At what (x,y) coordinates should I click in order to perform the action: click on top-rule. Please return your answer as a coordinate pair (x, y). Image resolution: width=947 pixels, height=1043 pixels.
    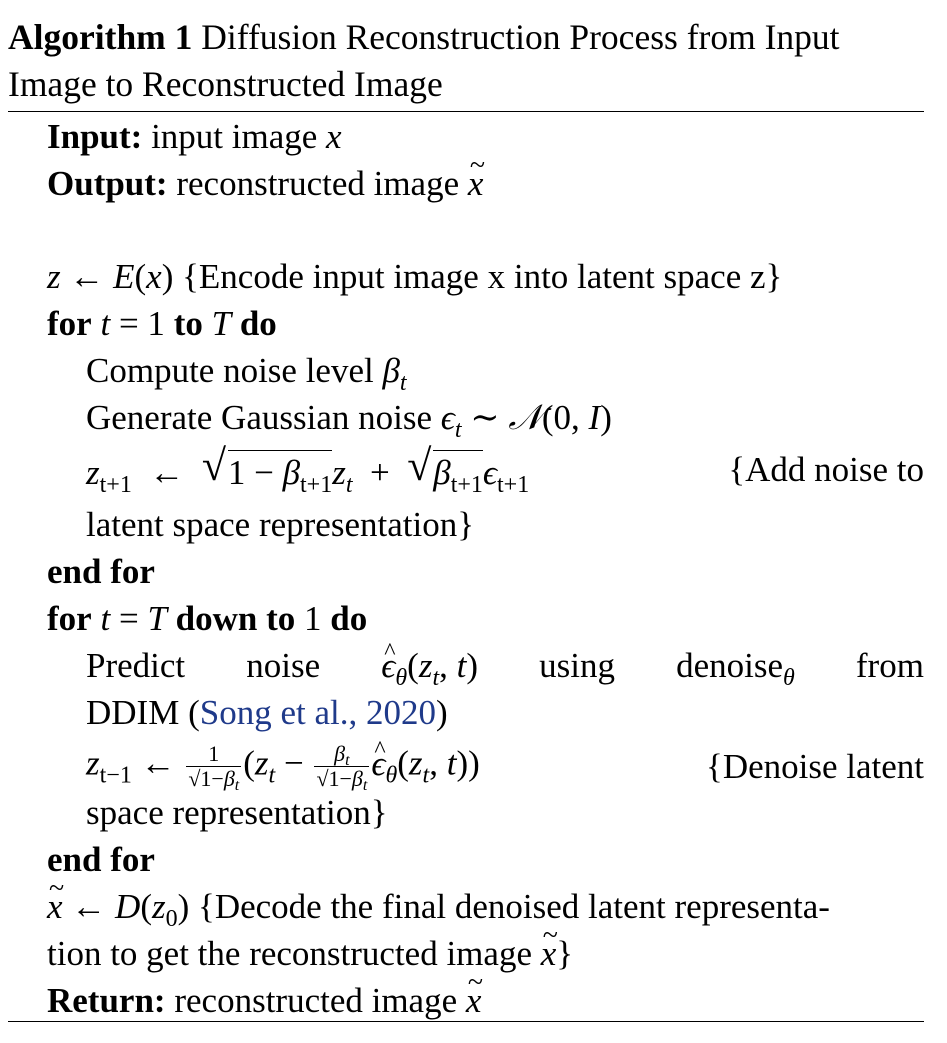
    Looking at the image, I should click on (466, 111).